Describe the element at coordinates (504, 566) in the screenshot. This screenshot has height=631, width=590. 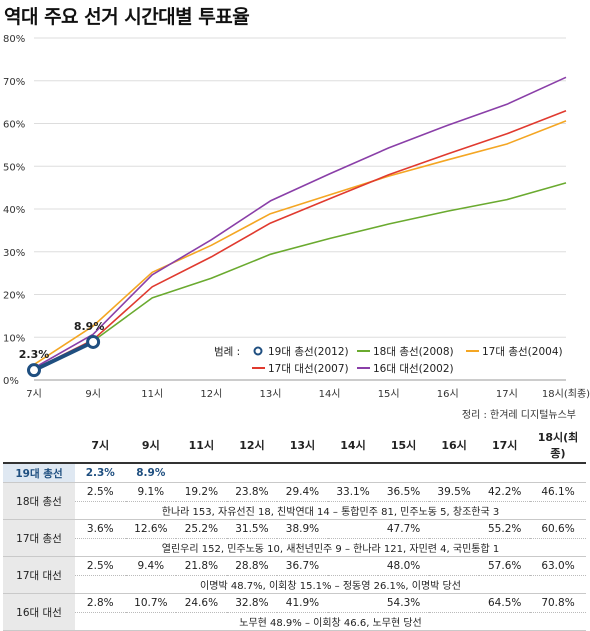
I see `table-cell: 57.6%` at that location.